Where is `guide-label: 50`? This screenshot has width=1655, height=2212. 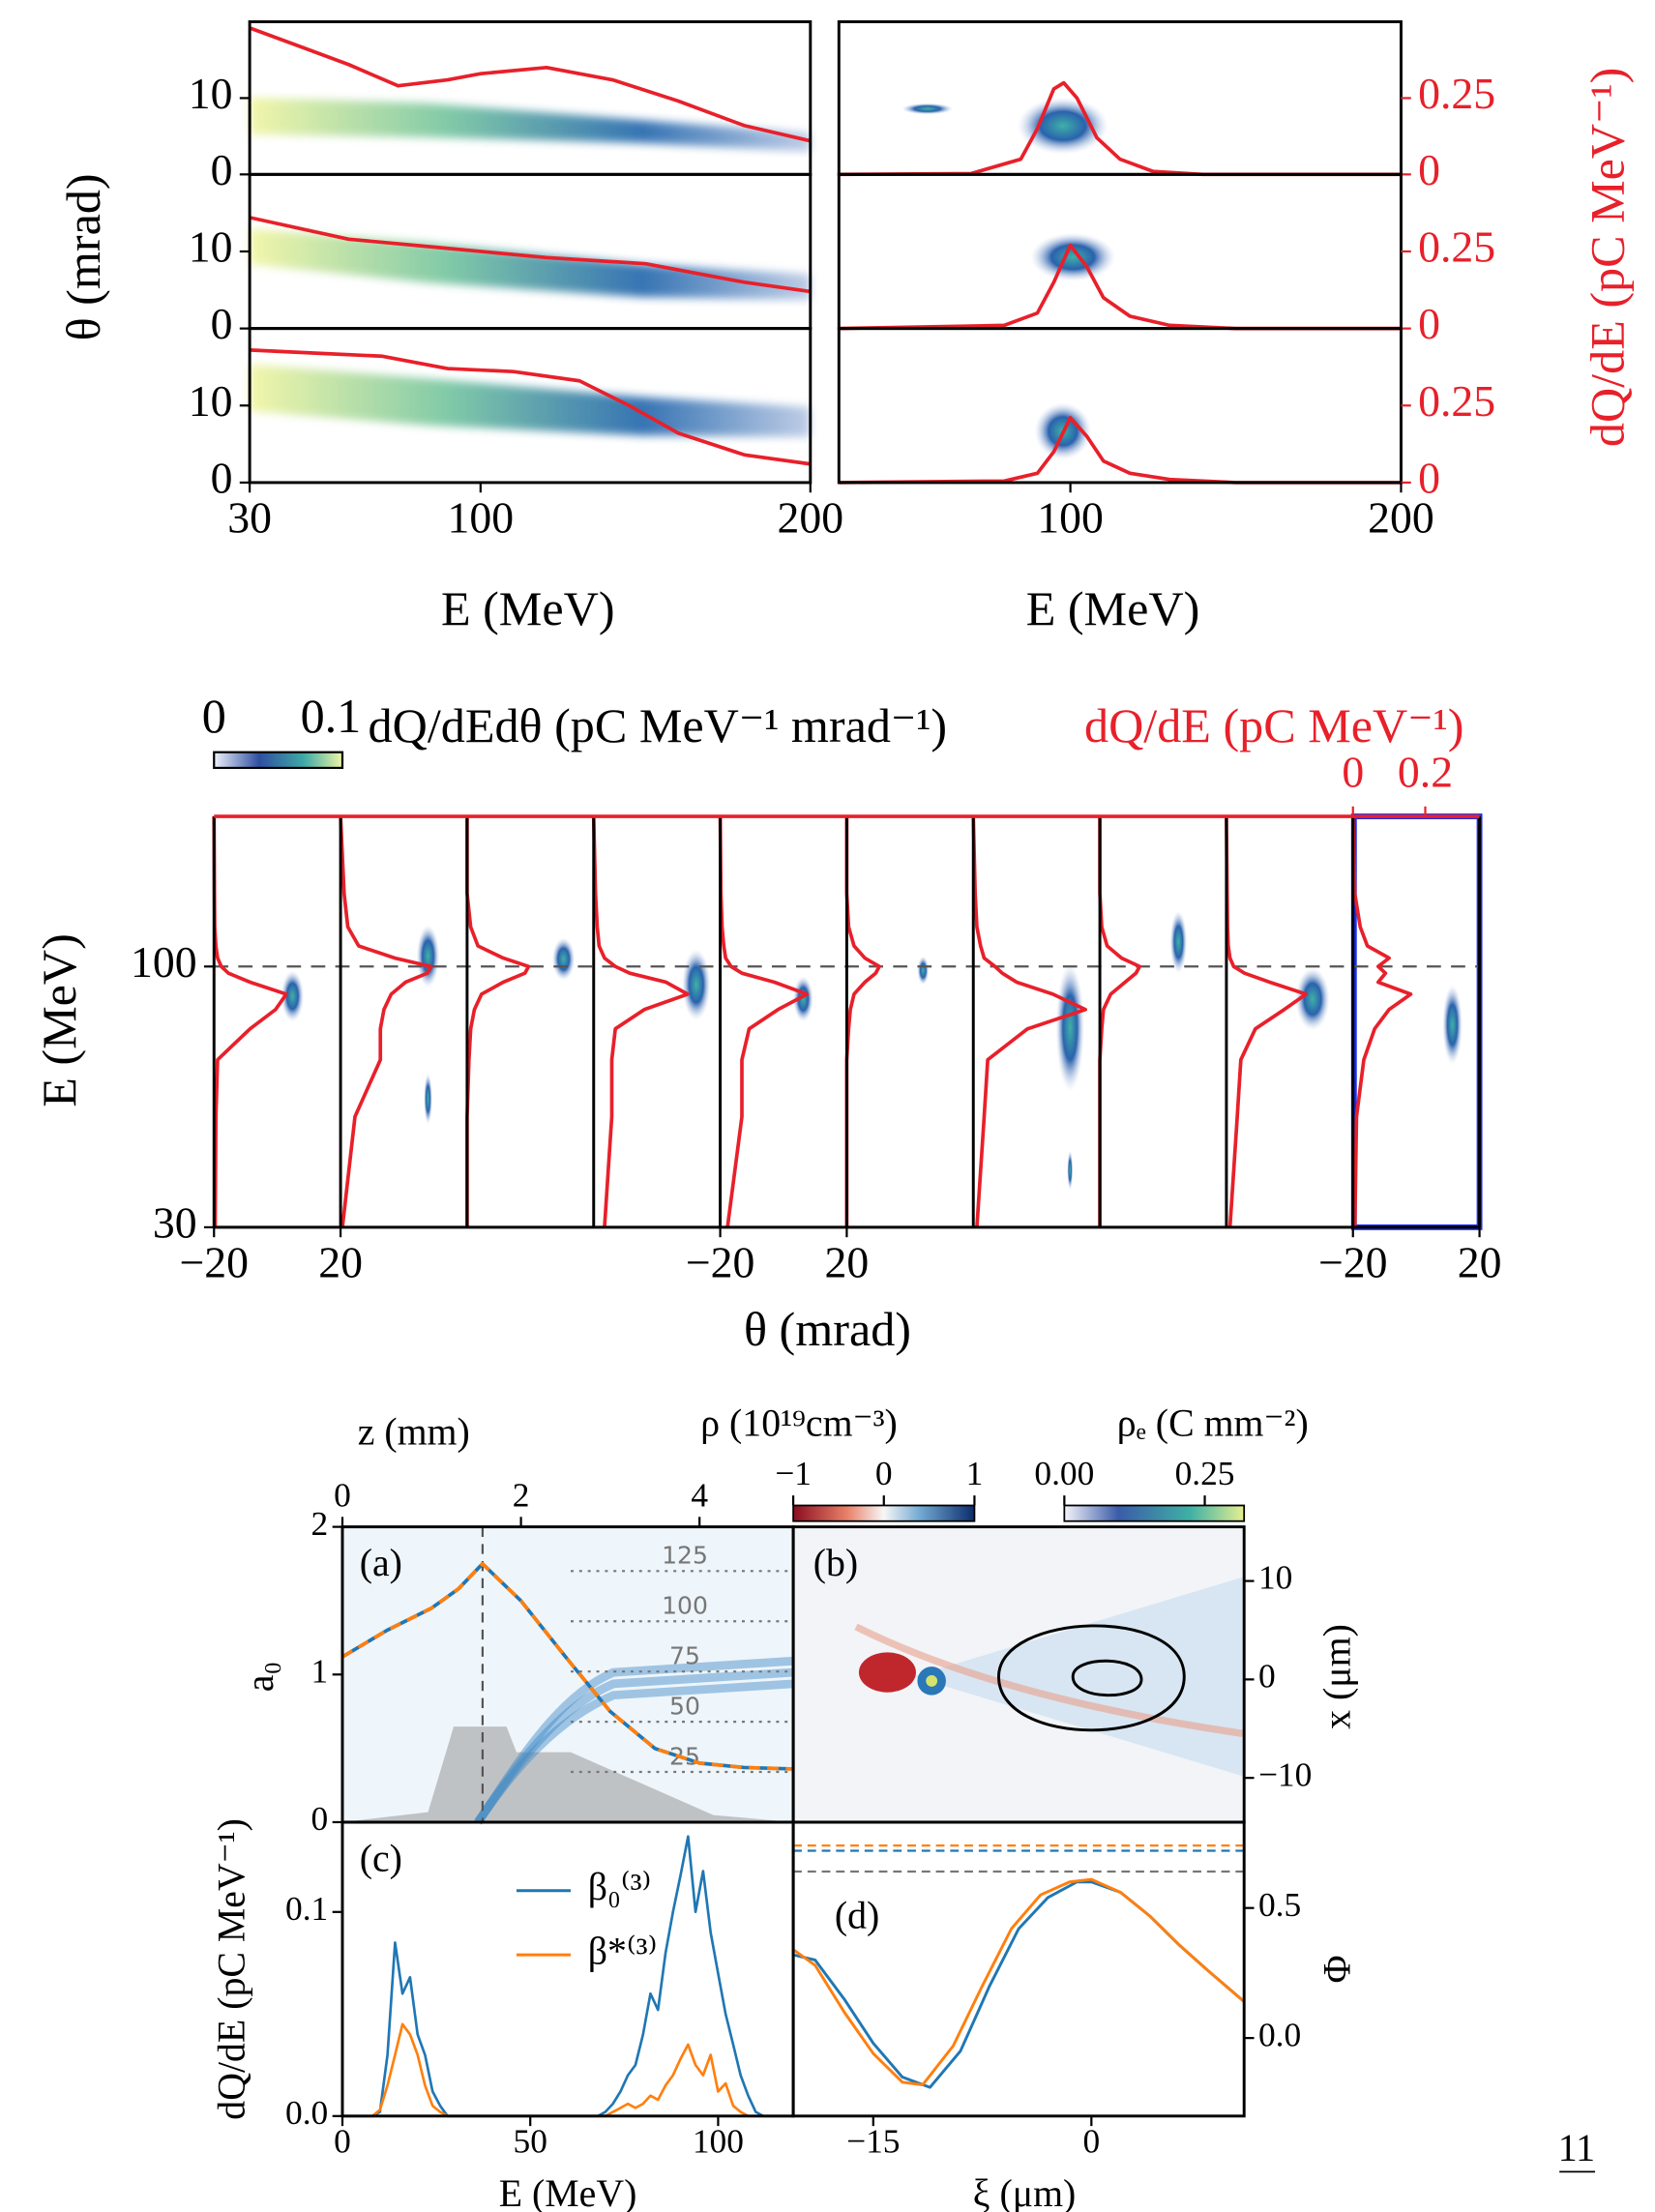 guide-label: 50 is located at coordinates (684, 1706).